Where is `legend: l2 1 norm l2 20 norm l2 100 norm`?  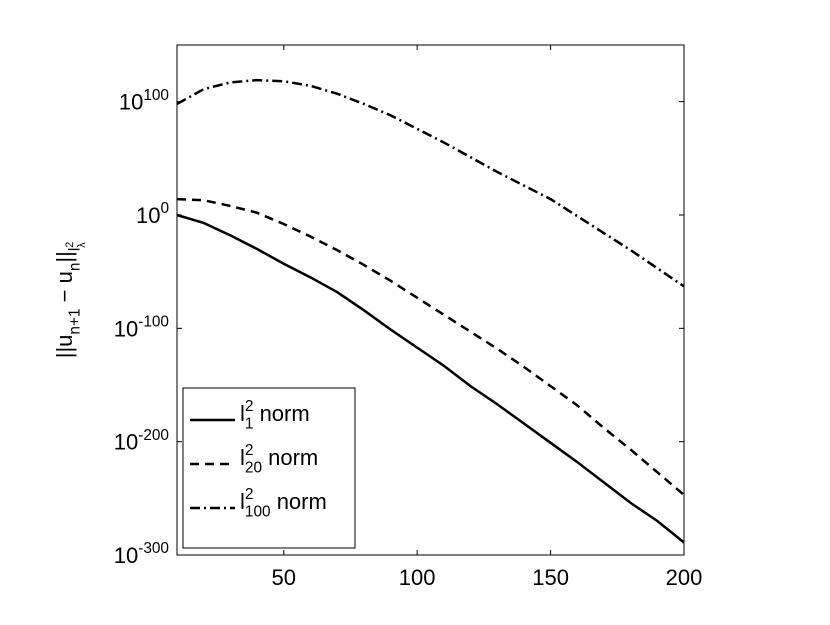
legend: l2 1 norm l2 20 norm l2 100 norm is located at coordinates (269, 468).